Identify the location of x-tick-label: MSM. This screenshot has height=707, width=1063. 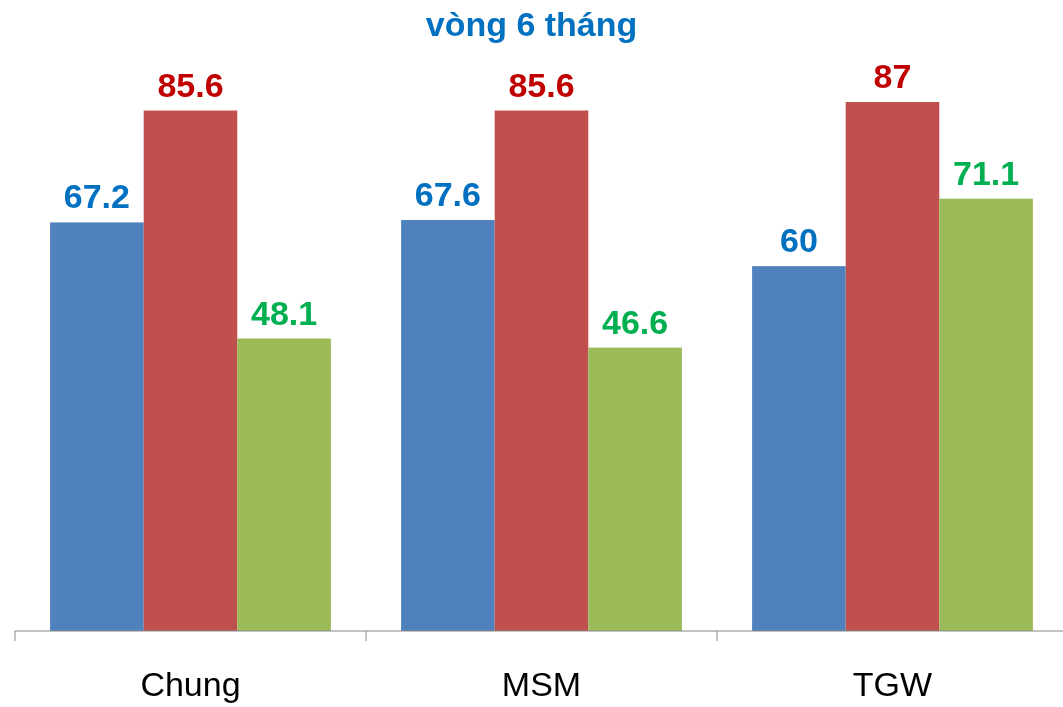
(541, 684).